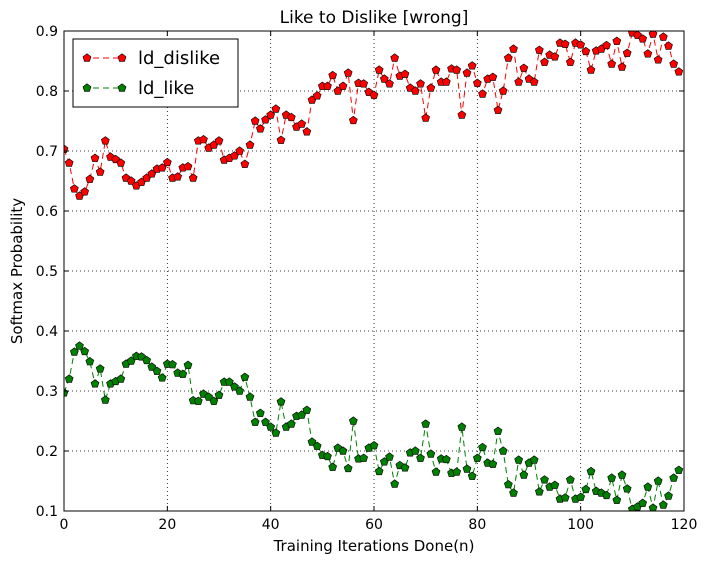 The width and height of the screenshot is (709, 564). I want to click on legend-box, so click(155, 73).